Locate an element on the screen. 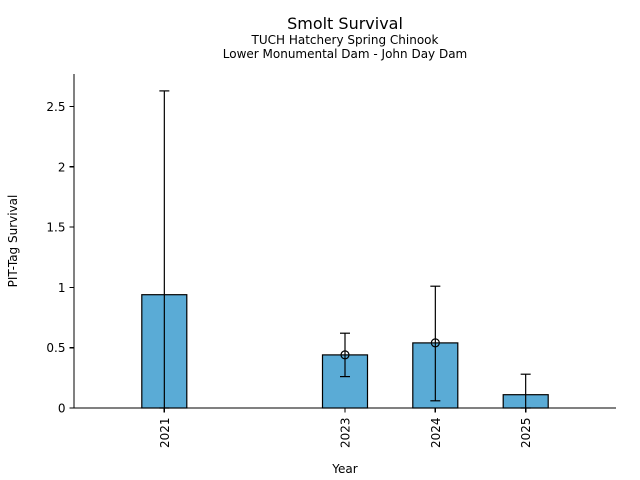  x-axis-label: Year is located at coordinates (344, 469).